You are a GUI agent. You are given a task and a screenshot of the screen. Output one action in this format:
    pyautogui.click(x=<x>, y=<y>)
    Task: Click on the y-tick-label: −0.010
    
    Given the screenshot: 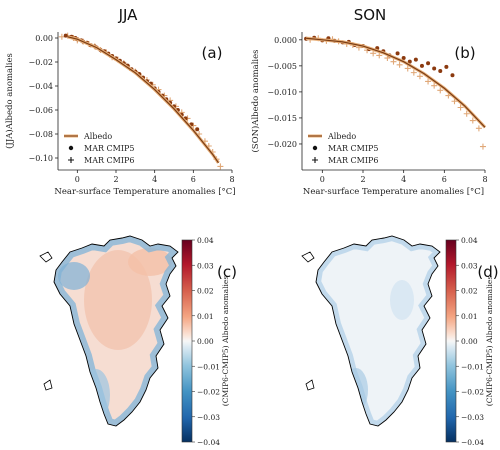 What is the action you would take?
    pyautogui.click(x=282, y=92)
    